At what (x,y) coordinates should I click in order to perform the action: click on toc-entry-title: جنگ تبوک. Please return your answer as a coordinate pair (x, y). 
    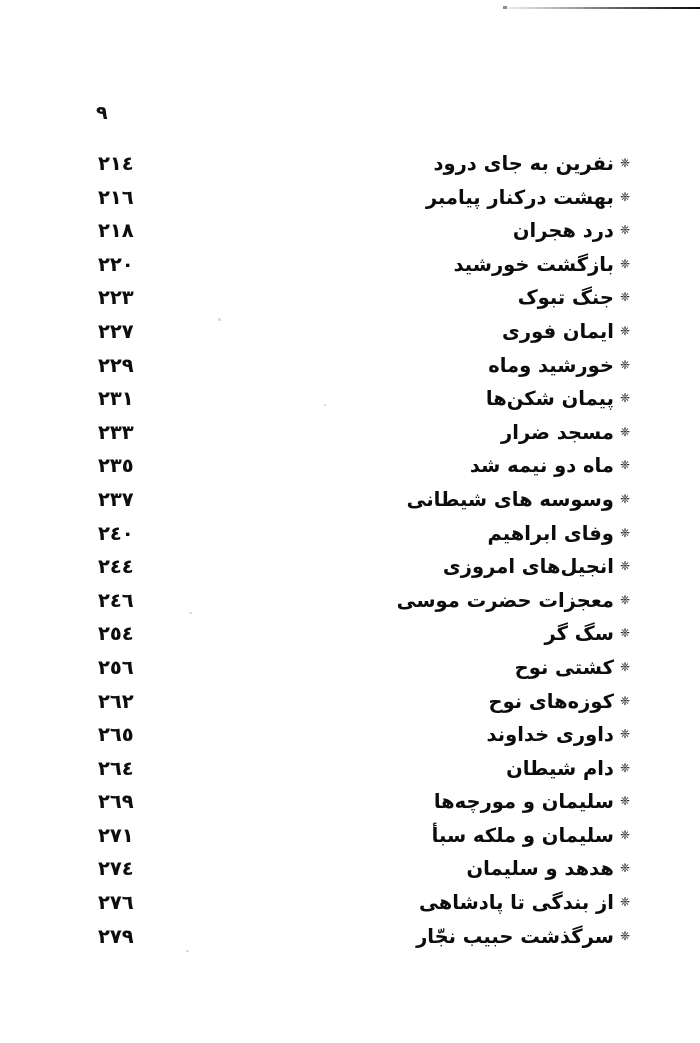
    Looking at the image, I should click on (565, 298).